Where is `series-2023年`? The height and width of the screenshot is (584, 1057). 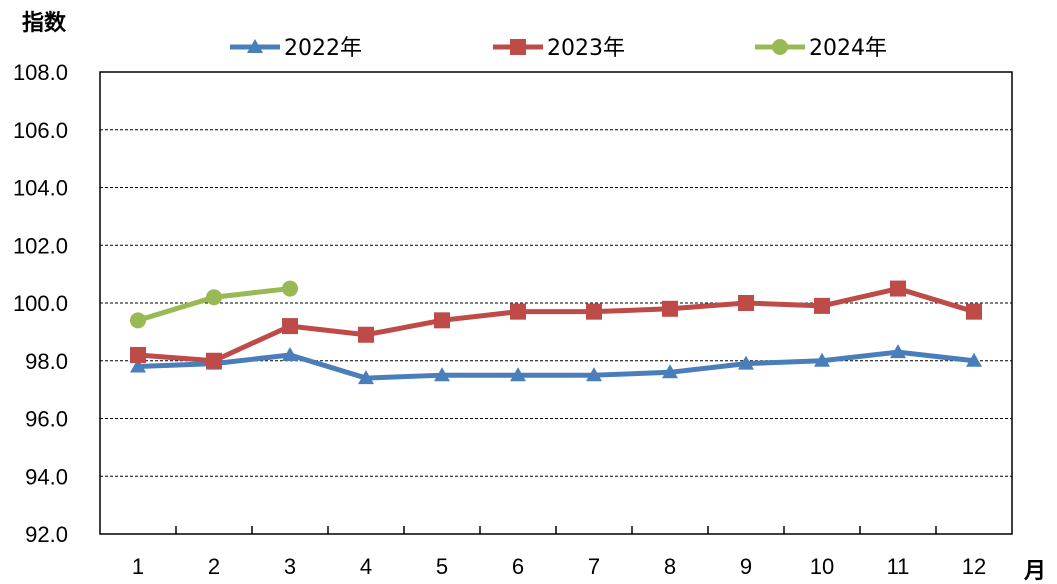 series-2023年 is located at coordinates (556, 324).